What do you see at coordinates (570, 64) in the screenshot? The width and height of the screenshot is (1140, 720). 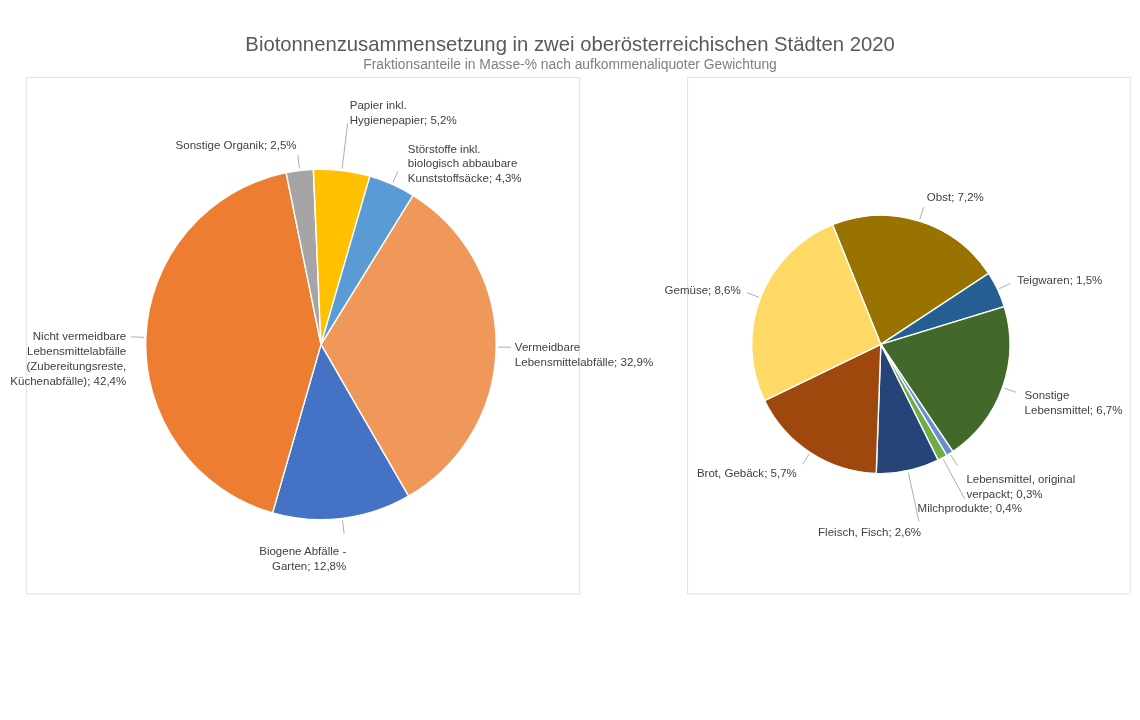 I see `chart-subtitle: Fraktionsanteile in Masse-% nach aufkommenaliquoter Gewichtung` at bounding box center [570, 64].